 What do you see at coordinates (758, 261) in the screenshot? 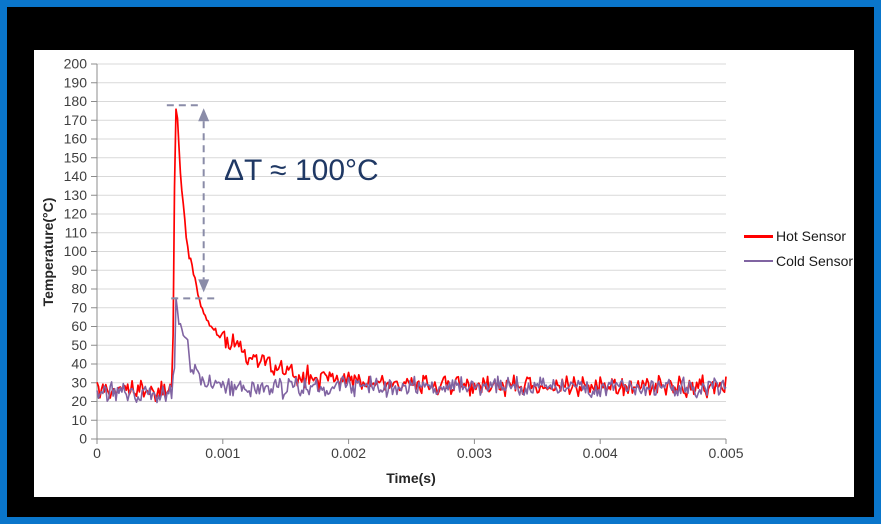
I see `cold-sensor-line-swatch` at bounding box center [758, 261].